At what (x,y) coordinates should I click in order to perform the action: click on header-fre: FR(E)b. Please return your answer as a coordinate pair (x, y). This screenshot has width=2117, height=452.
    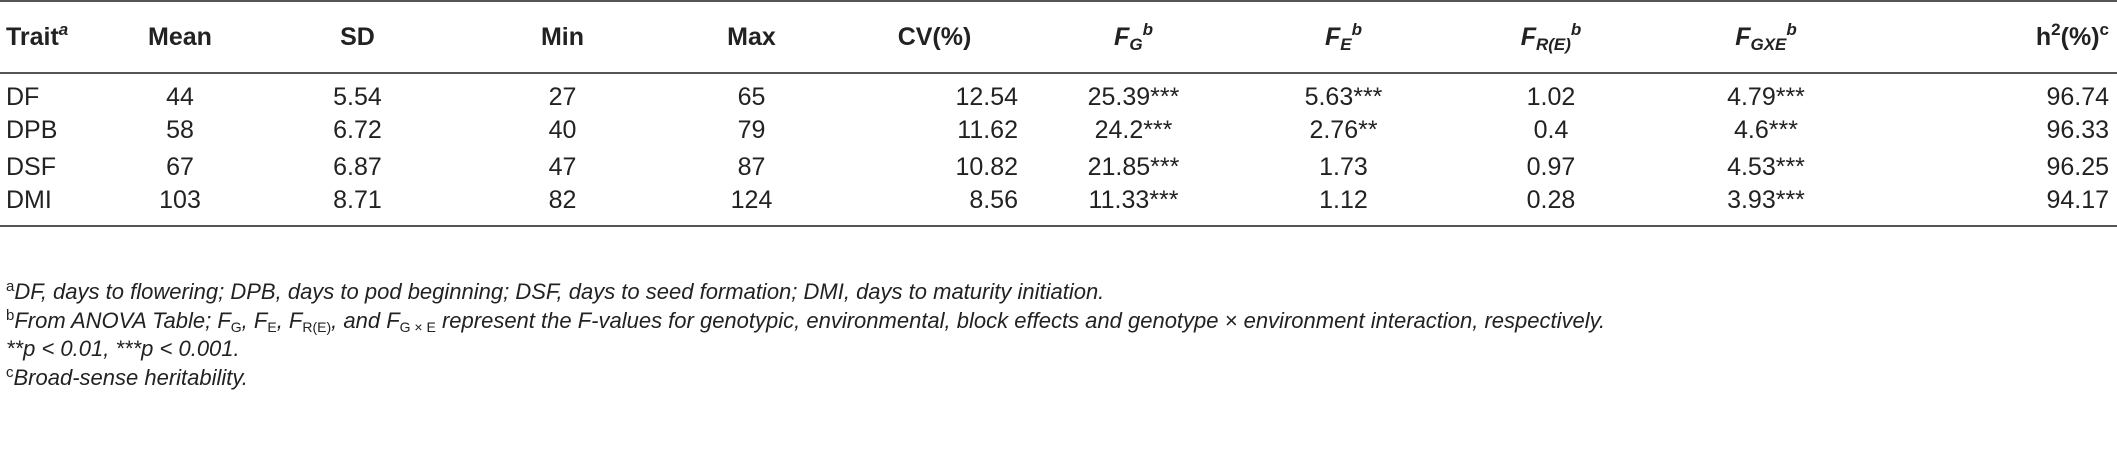
    Looking at the image, I should click on (1551, 37).